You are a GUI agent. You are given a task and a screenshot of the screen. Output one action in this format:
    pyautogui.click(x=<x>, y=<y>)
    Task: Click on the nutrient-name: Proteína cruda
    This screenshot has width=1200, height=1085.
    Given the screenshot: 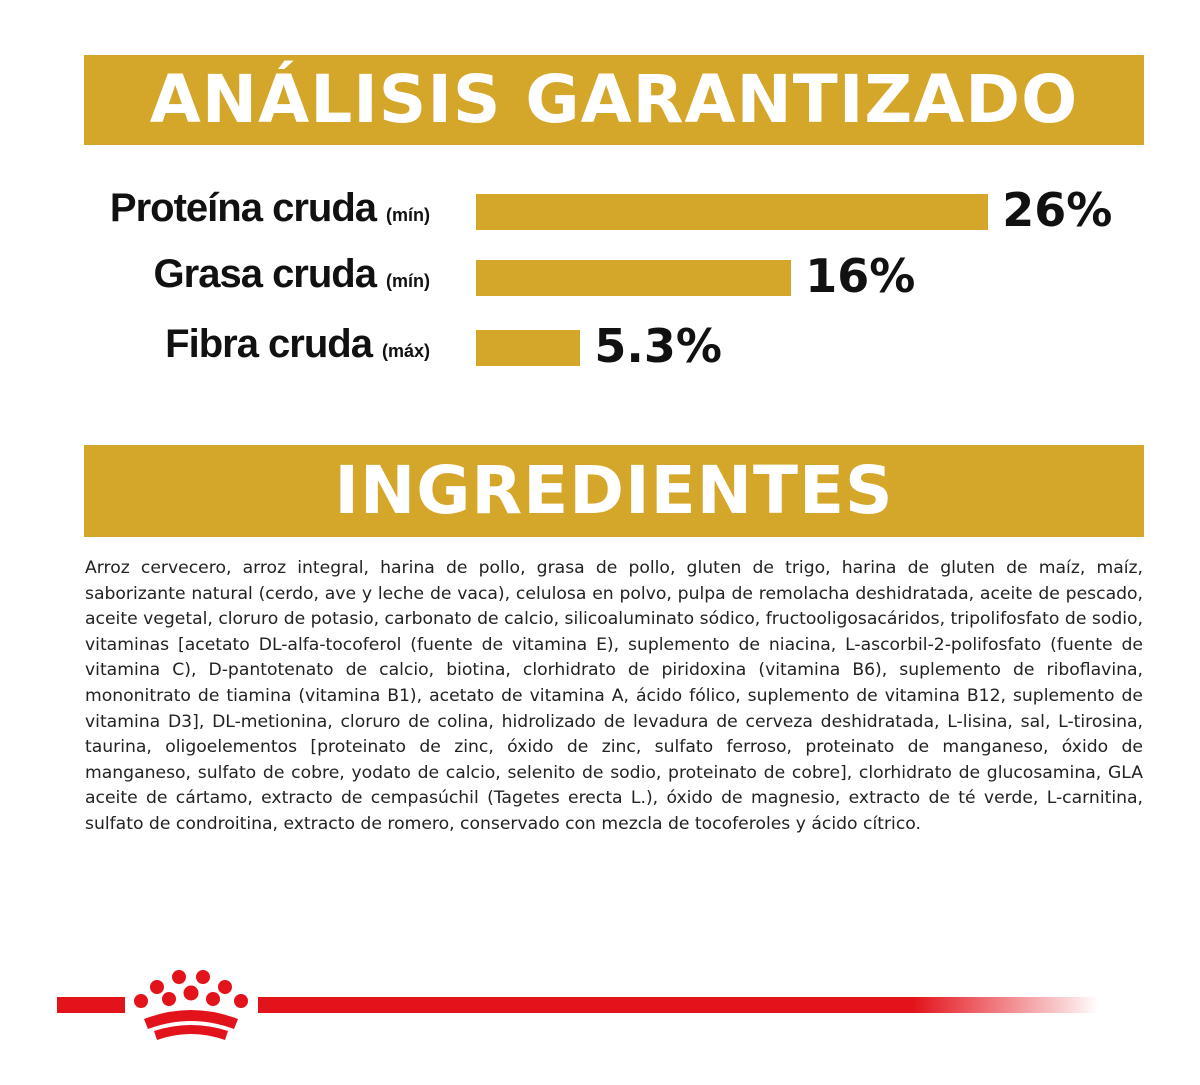 What is the action you would take?
    pyautogui.click(x=243, y=208)
    